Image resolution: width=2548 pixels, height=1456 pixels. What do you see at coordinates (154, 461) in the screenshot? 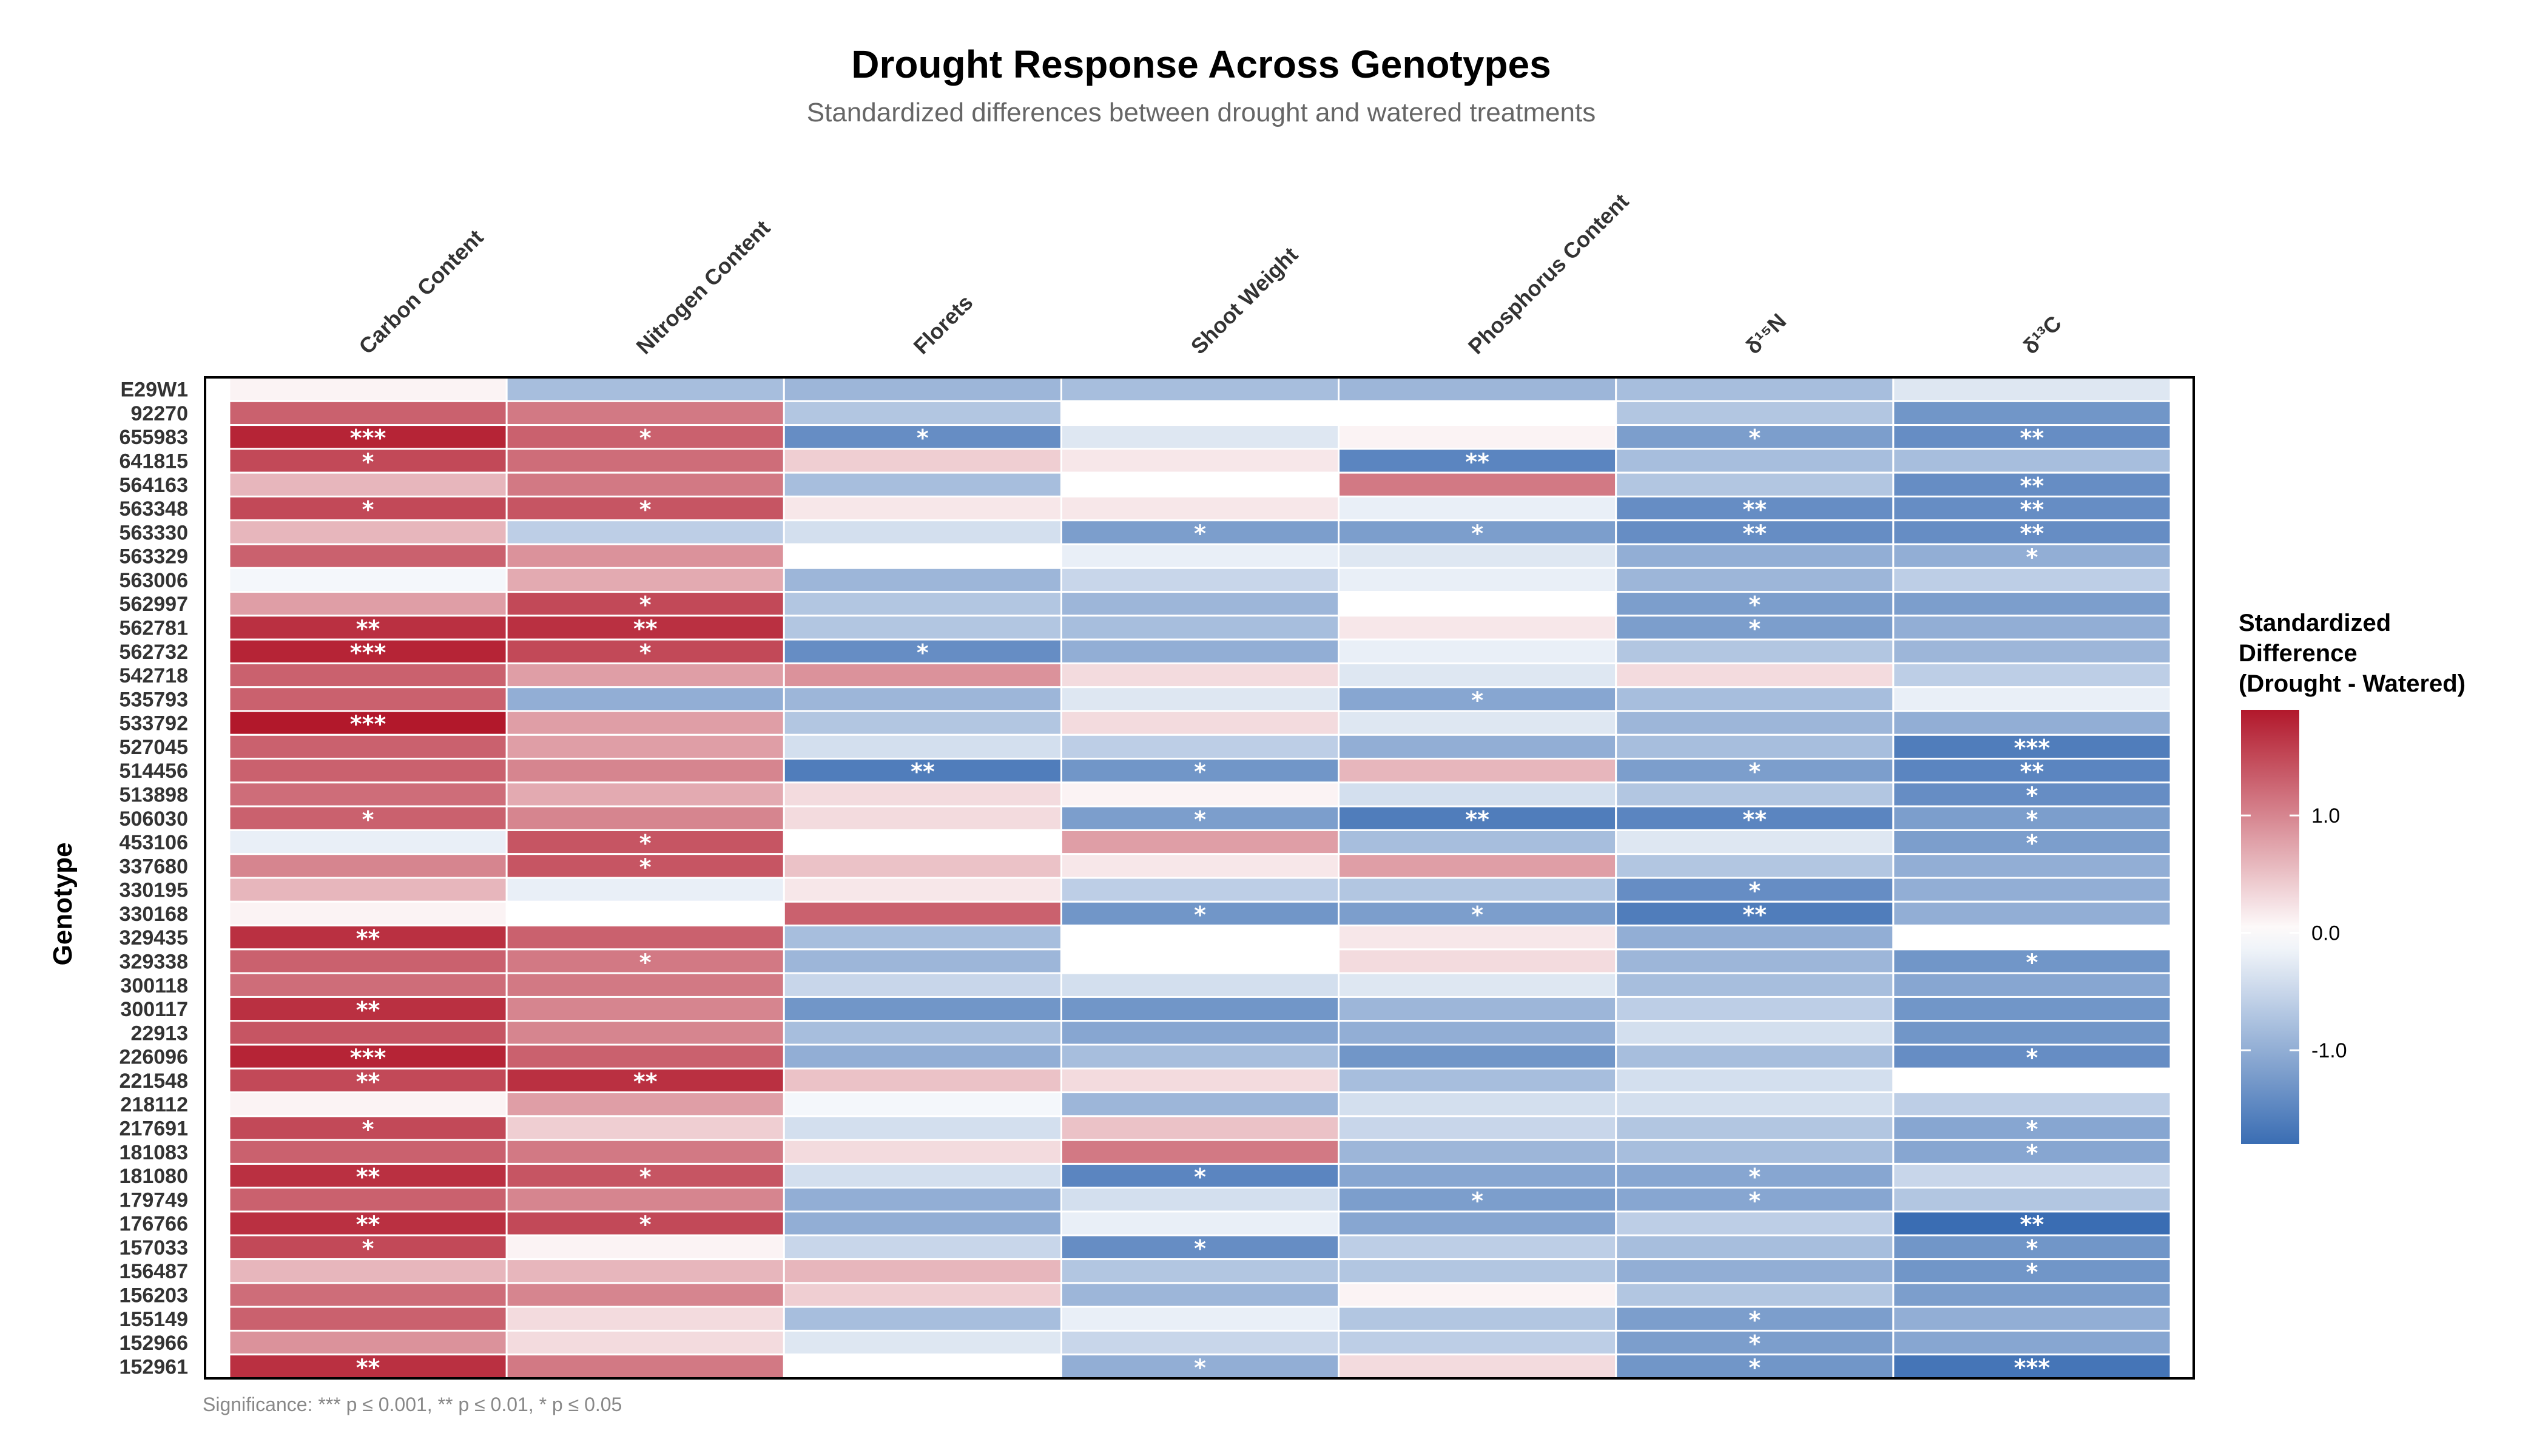
I see `row-label: 641815` at bounding box center [154, 461].